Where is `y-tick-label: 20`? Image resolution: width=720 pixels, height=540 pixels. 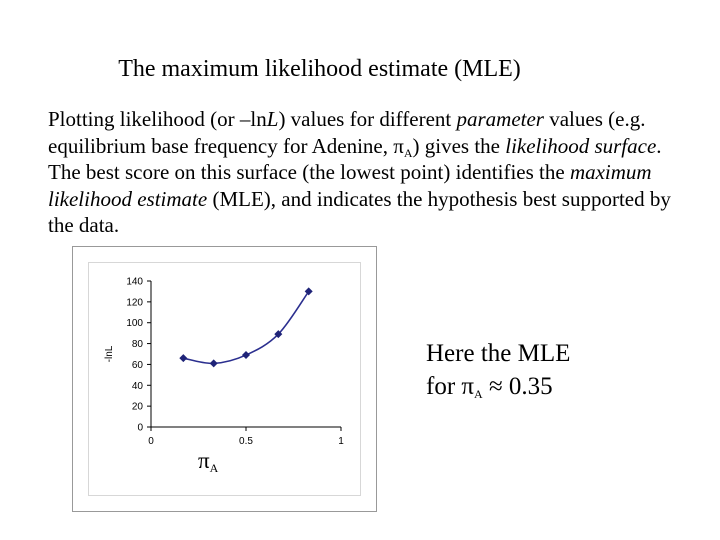
y-tick-label: 20 is located at coordinates (138, 407).